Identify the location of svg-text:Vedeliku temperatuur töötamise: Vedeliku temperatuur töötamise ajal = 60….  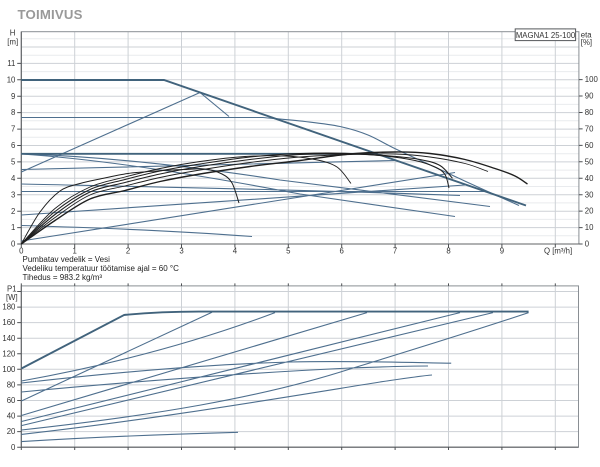
(101, 268).